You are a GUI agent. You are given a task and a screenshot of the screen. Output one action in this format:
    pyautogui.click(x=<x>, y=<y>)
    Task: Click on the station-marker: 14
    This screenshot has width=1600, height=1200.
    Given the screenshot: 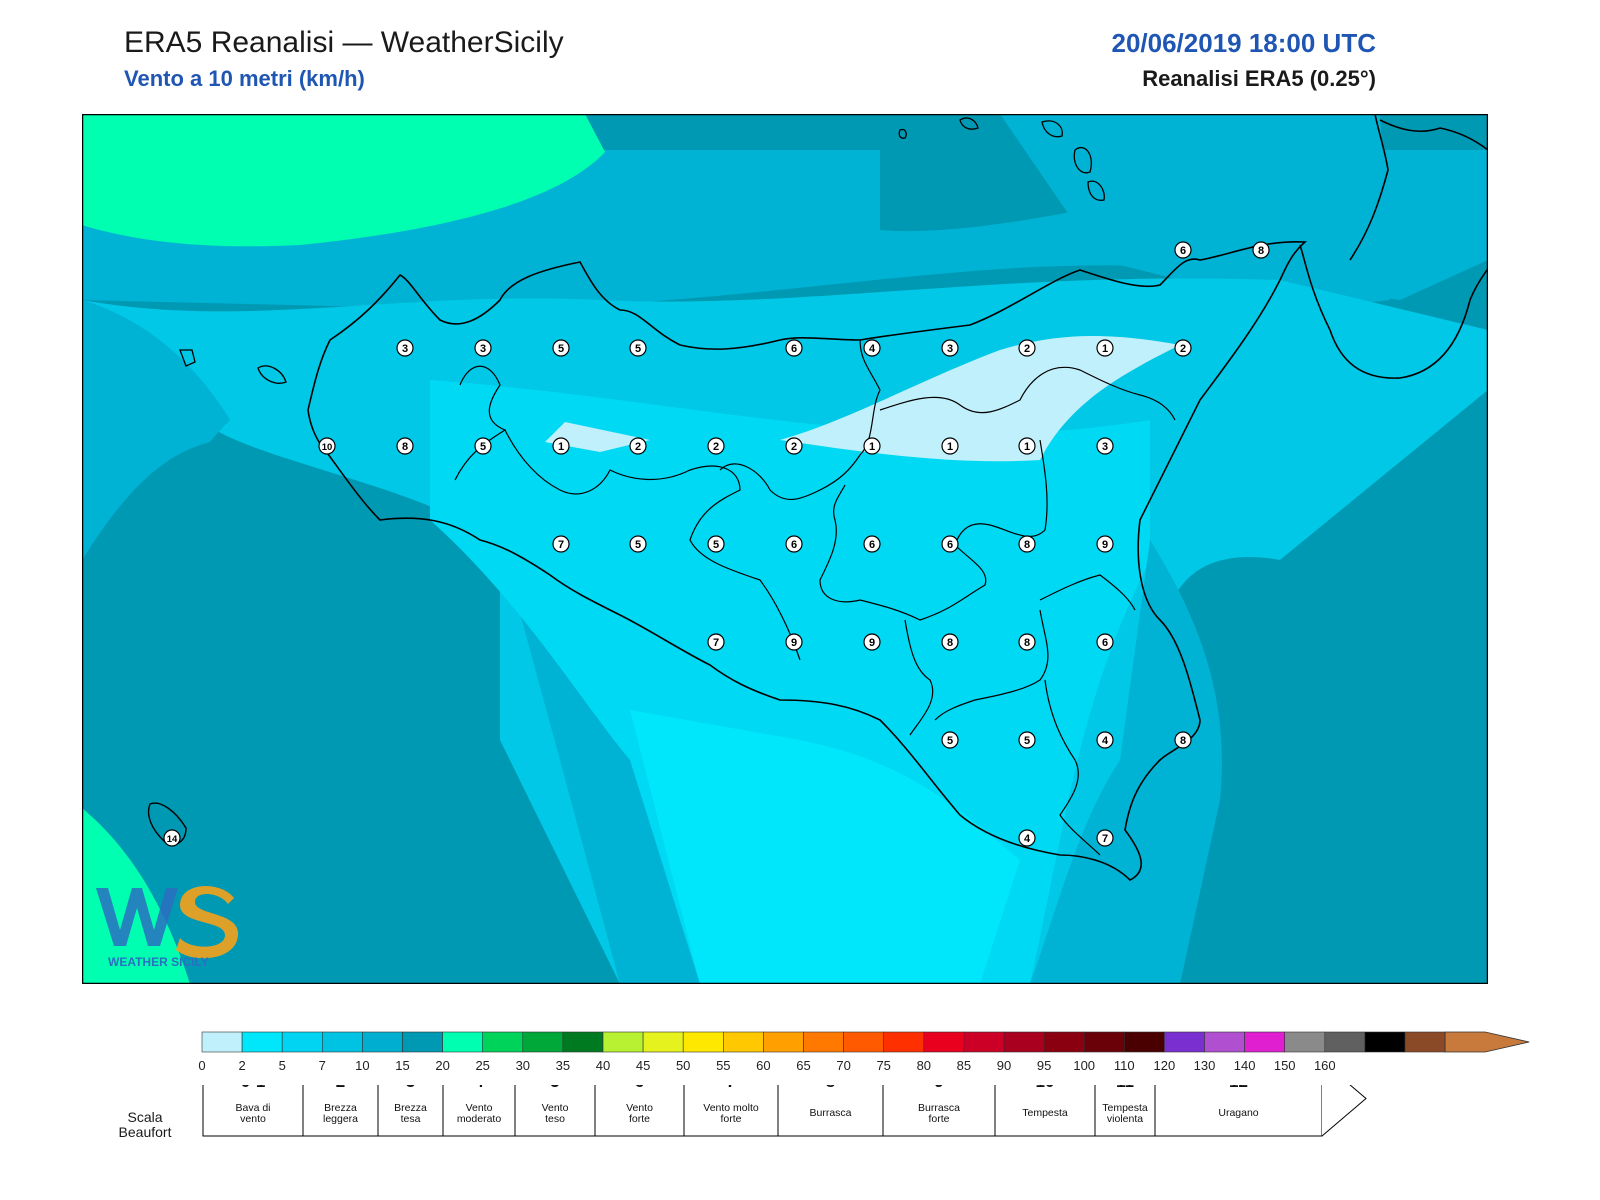 What is the action you would take?
    pyautogui.click(x=172, y=838)
    